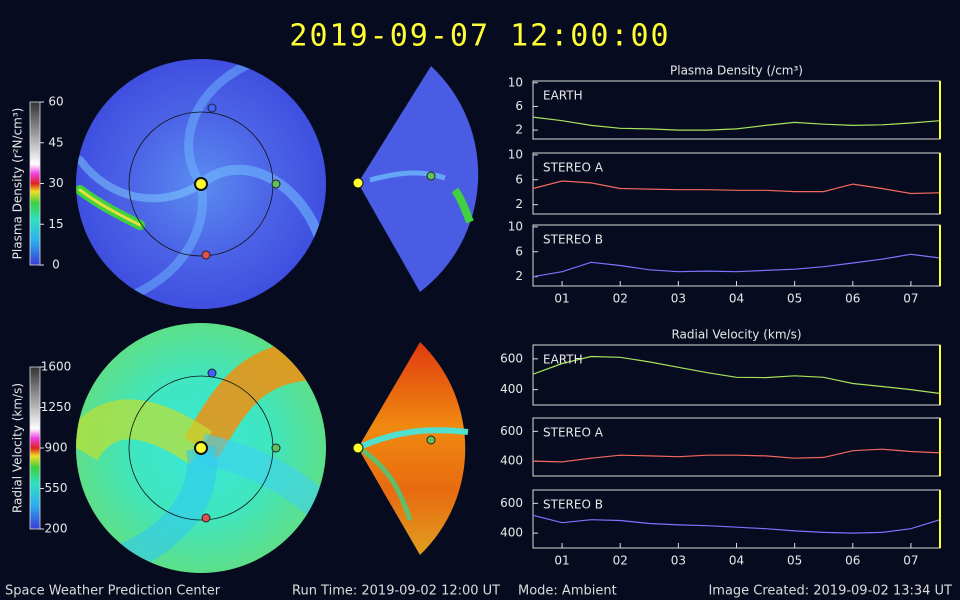 This screenshot has width=960, height=600. I want to click on colorbar-tick-label: 60, so click(55, 102).